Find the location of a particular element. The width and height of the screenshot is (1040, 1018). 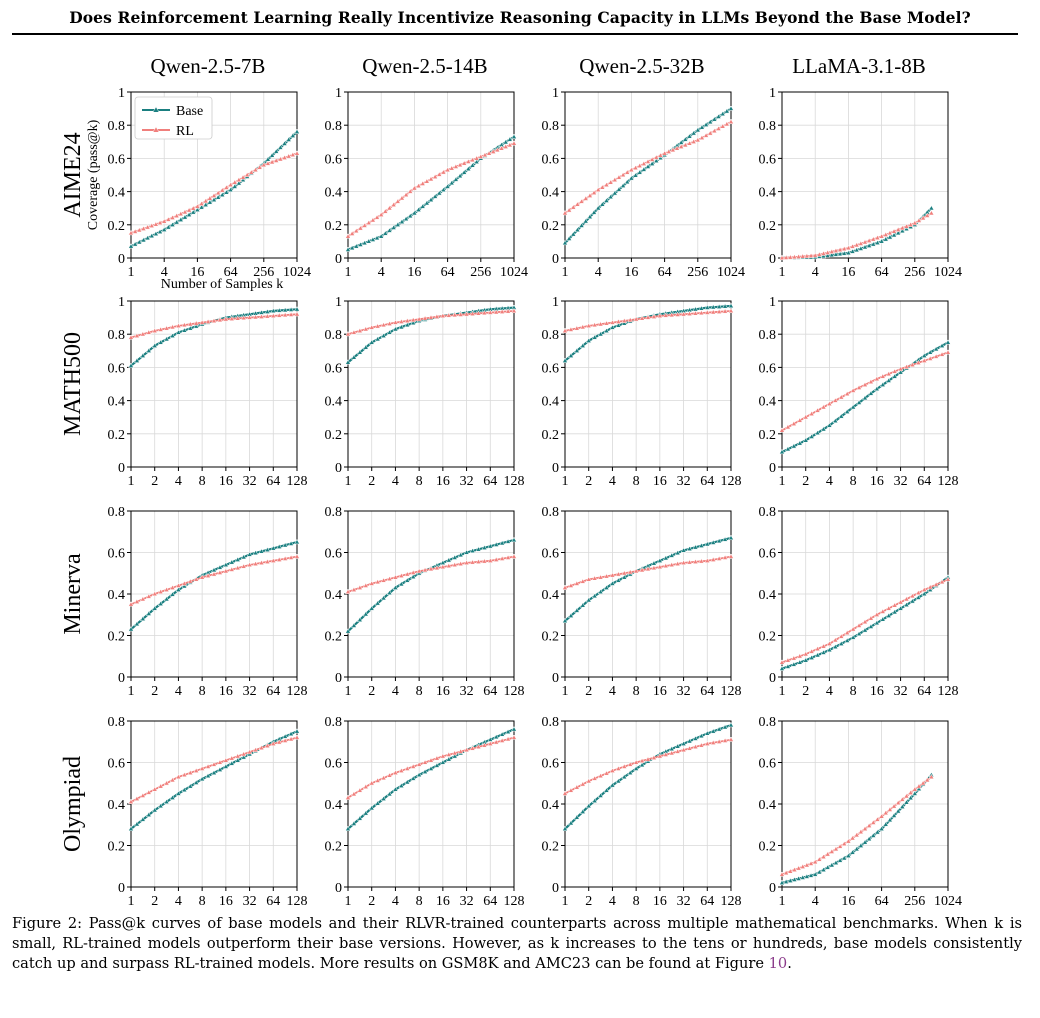

x-tick-label: 2 is located at coordinates (154, 481).